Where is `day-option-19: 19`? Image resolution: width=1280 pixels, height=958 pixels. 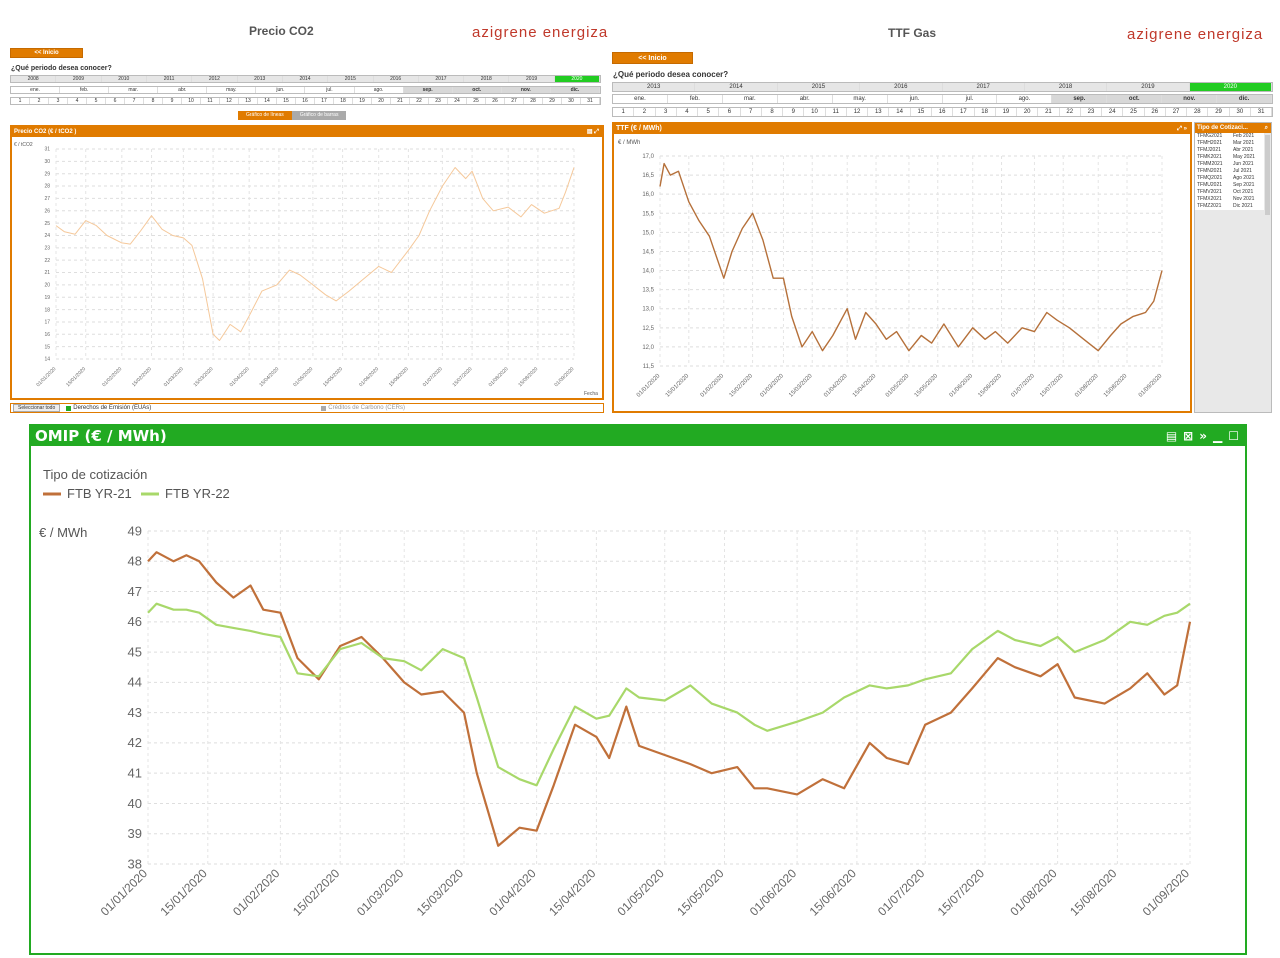
day-option-19: 19 is located at coordinates (1006, 112).